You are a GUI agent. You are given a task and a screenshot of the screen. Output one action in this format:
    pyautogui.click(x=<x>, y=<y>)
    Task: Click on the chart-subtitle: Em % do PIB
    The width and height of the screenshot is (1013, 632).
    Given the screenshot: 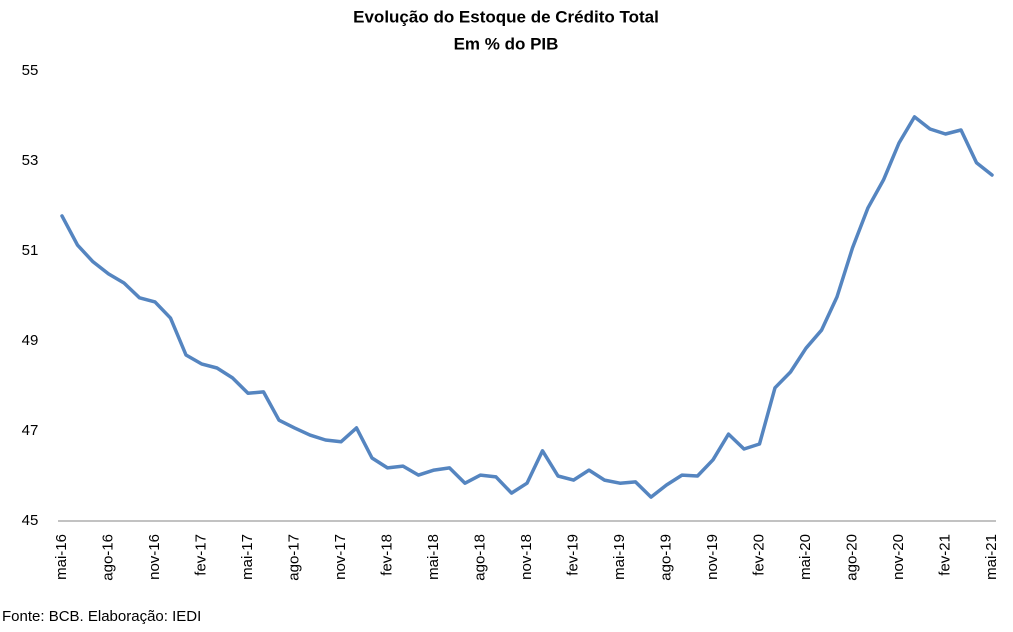 What is the action you would take?
    pyautogui.click(x=506, y=43)
    